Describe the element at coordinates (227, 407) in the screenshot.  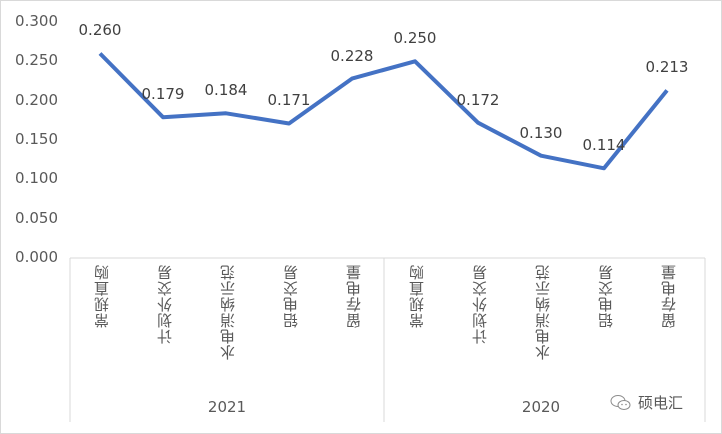
I see `group-label-2021: 2021` at that location.